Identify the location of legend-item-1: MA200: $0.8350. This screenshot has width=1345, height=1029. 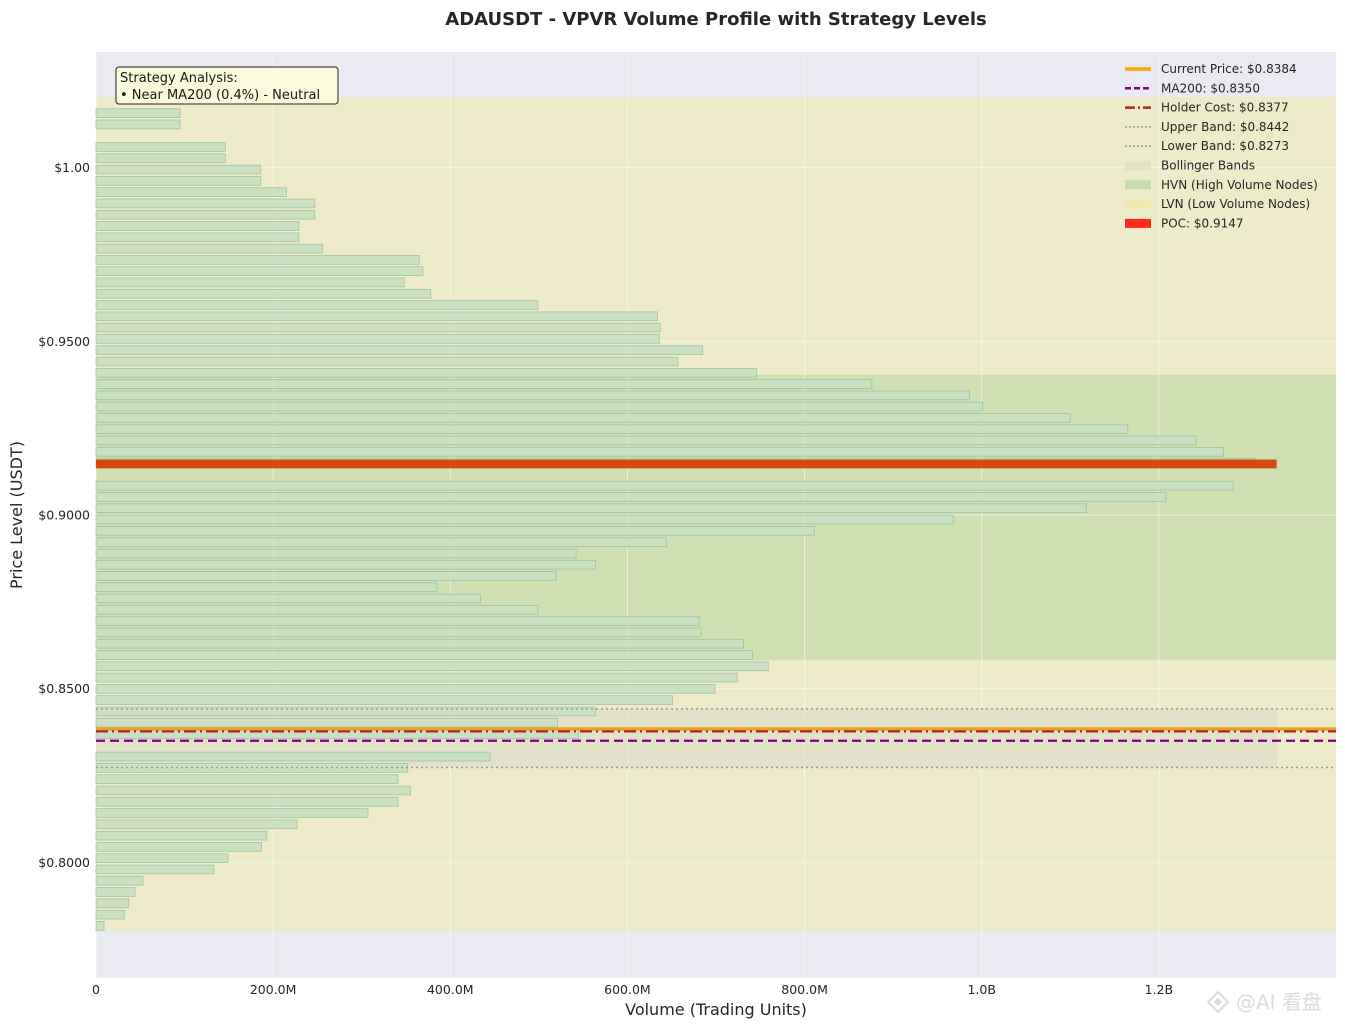
(1192, 88).